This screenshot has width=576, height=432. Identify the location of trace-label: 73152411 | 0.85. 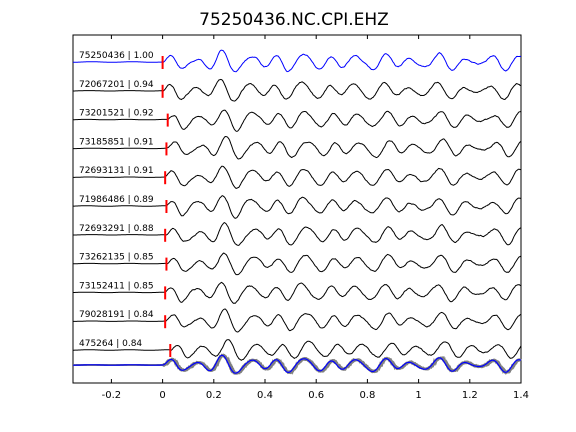
(116, 286).